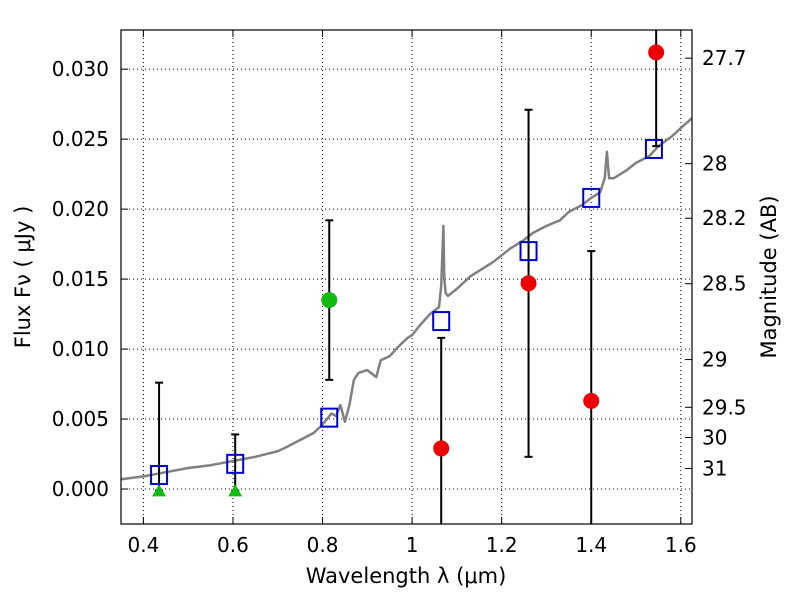  What do you see at coordinates (769, 276) in the screenshot?
I see `right-axis-label: Magnitude (AB)` at bounding box center [769, 276].